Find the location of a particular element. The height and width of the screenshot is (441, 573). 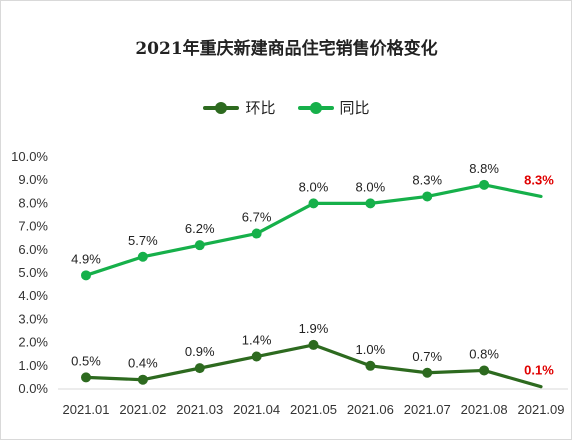

legend-item-mom: 环比 is located at coordinates (239, 107).